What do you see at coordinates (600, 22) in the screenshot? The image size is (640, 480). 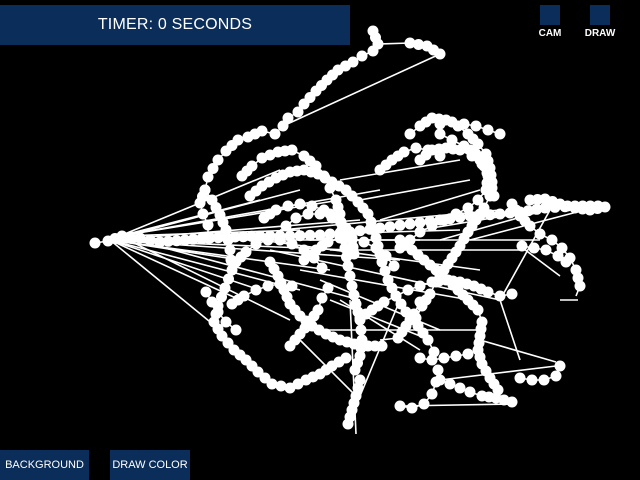 I see `draw-button: DRAW` at bounding box center [600, 22].